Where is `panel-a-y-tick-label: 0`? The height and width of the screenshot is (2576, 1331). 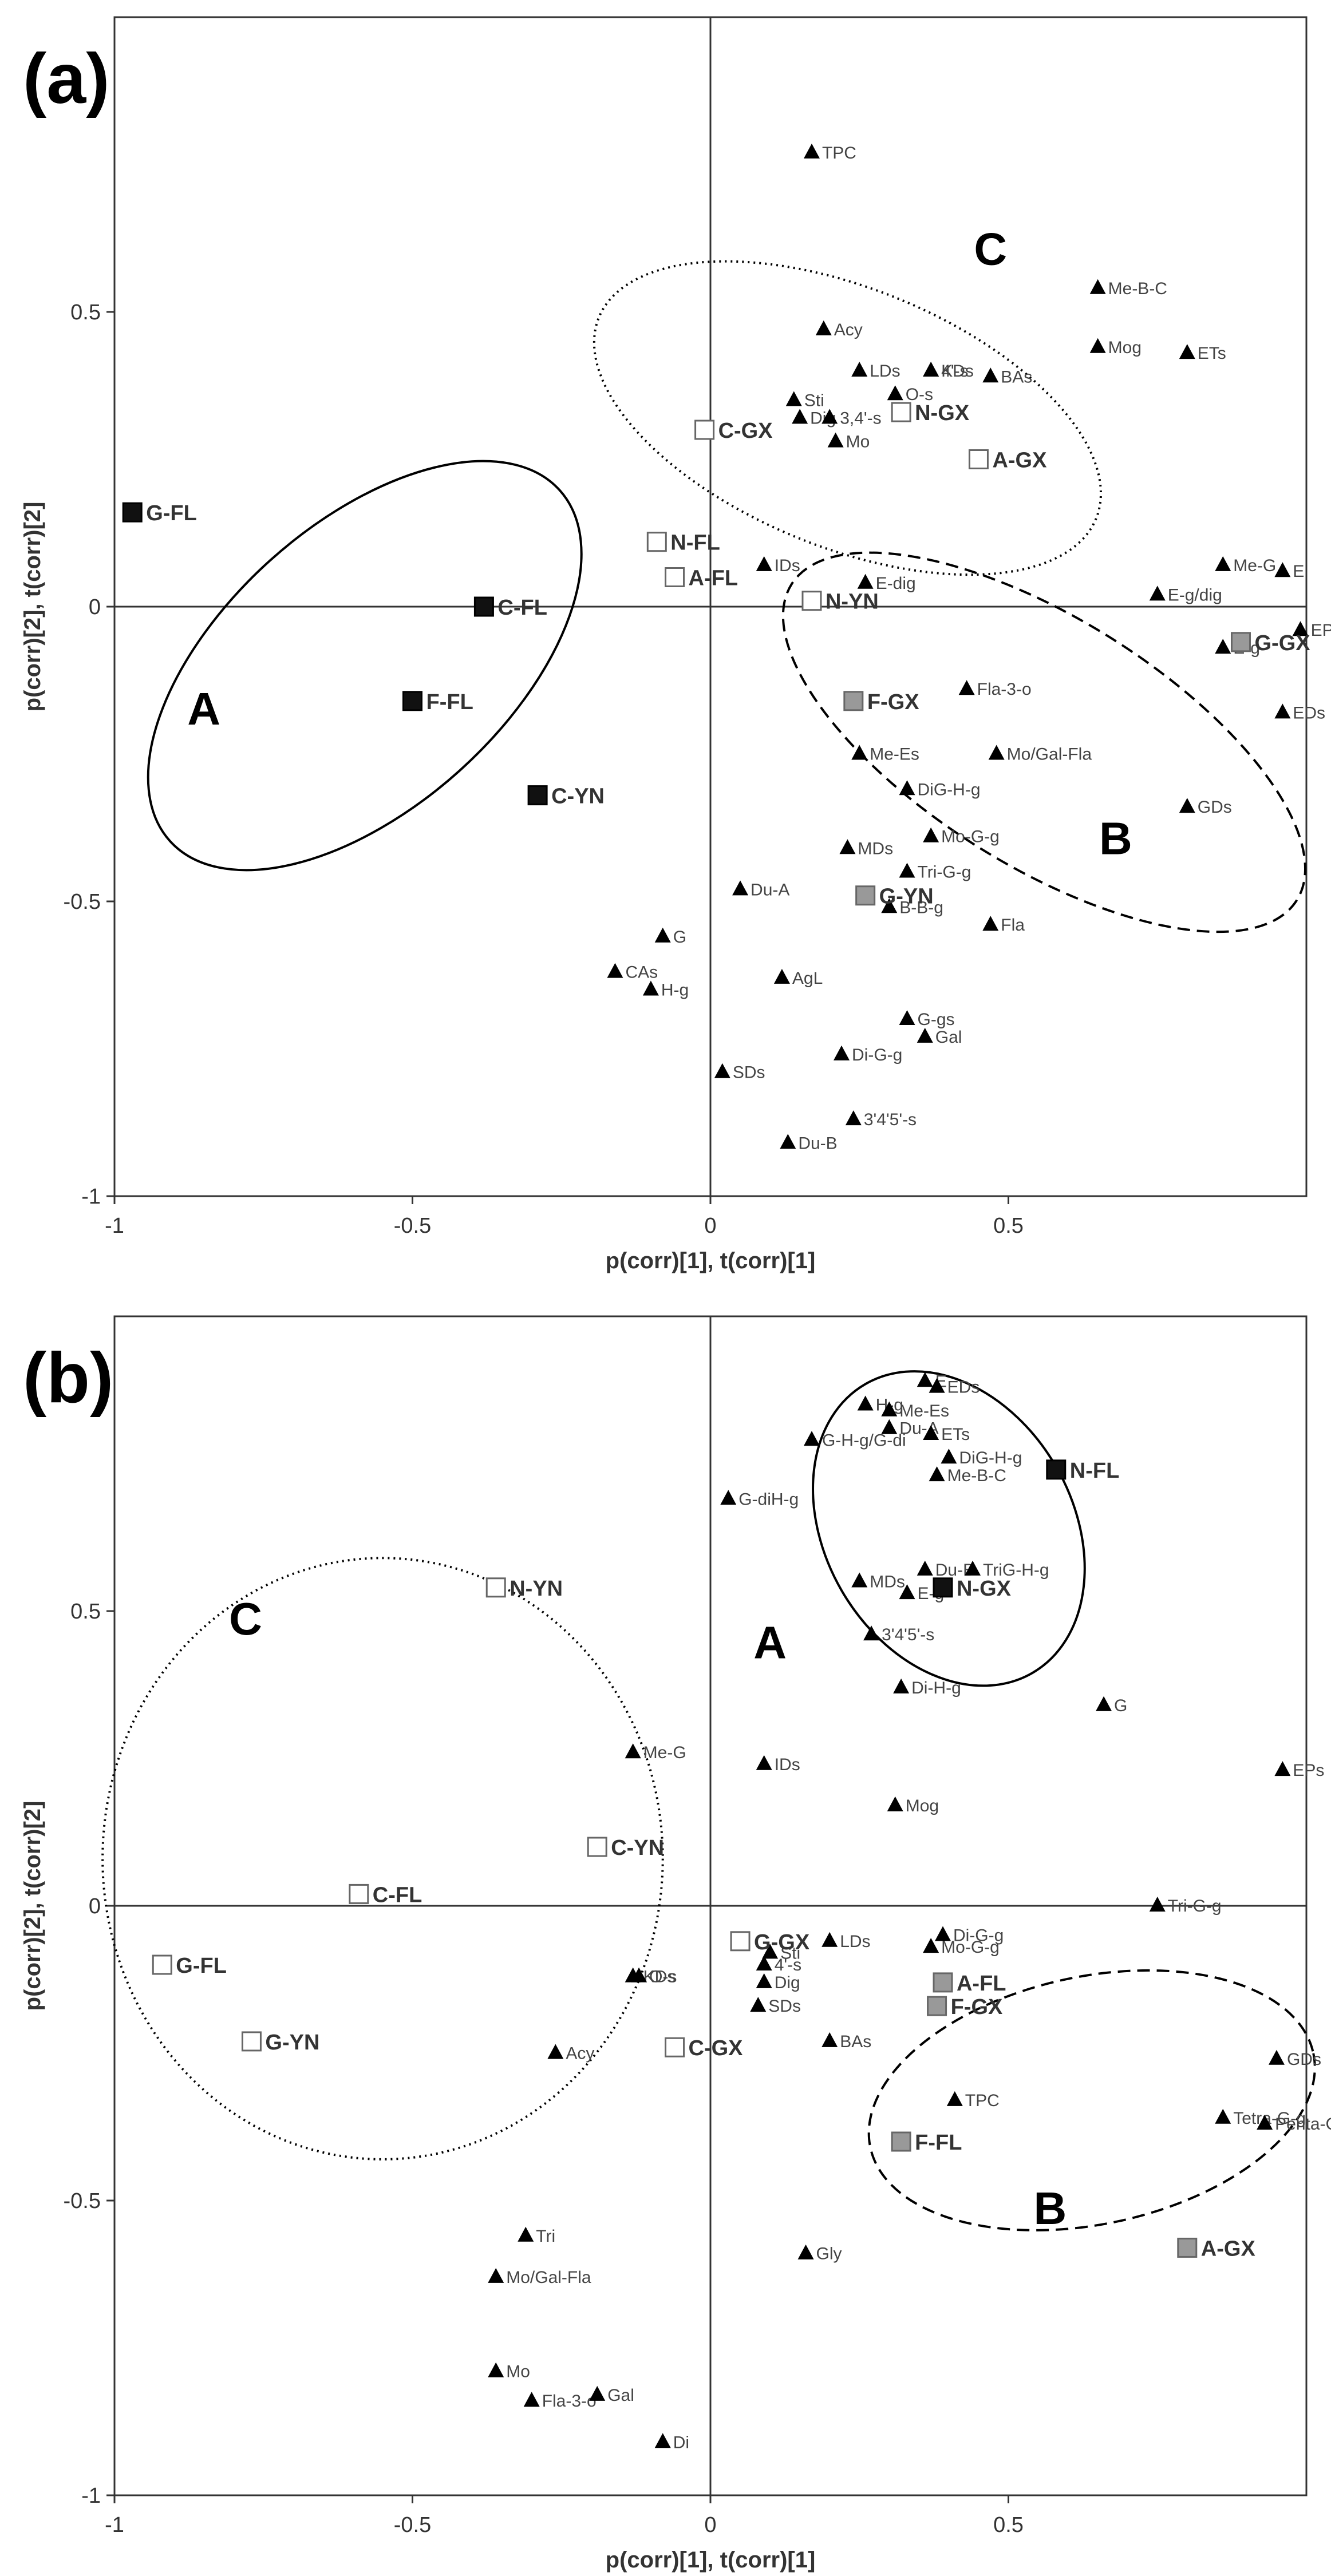 panel-a-y-tick-label: 0 is located at coordinates (95, 607).